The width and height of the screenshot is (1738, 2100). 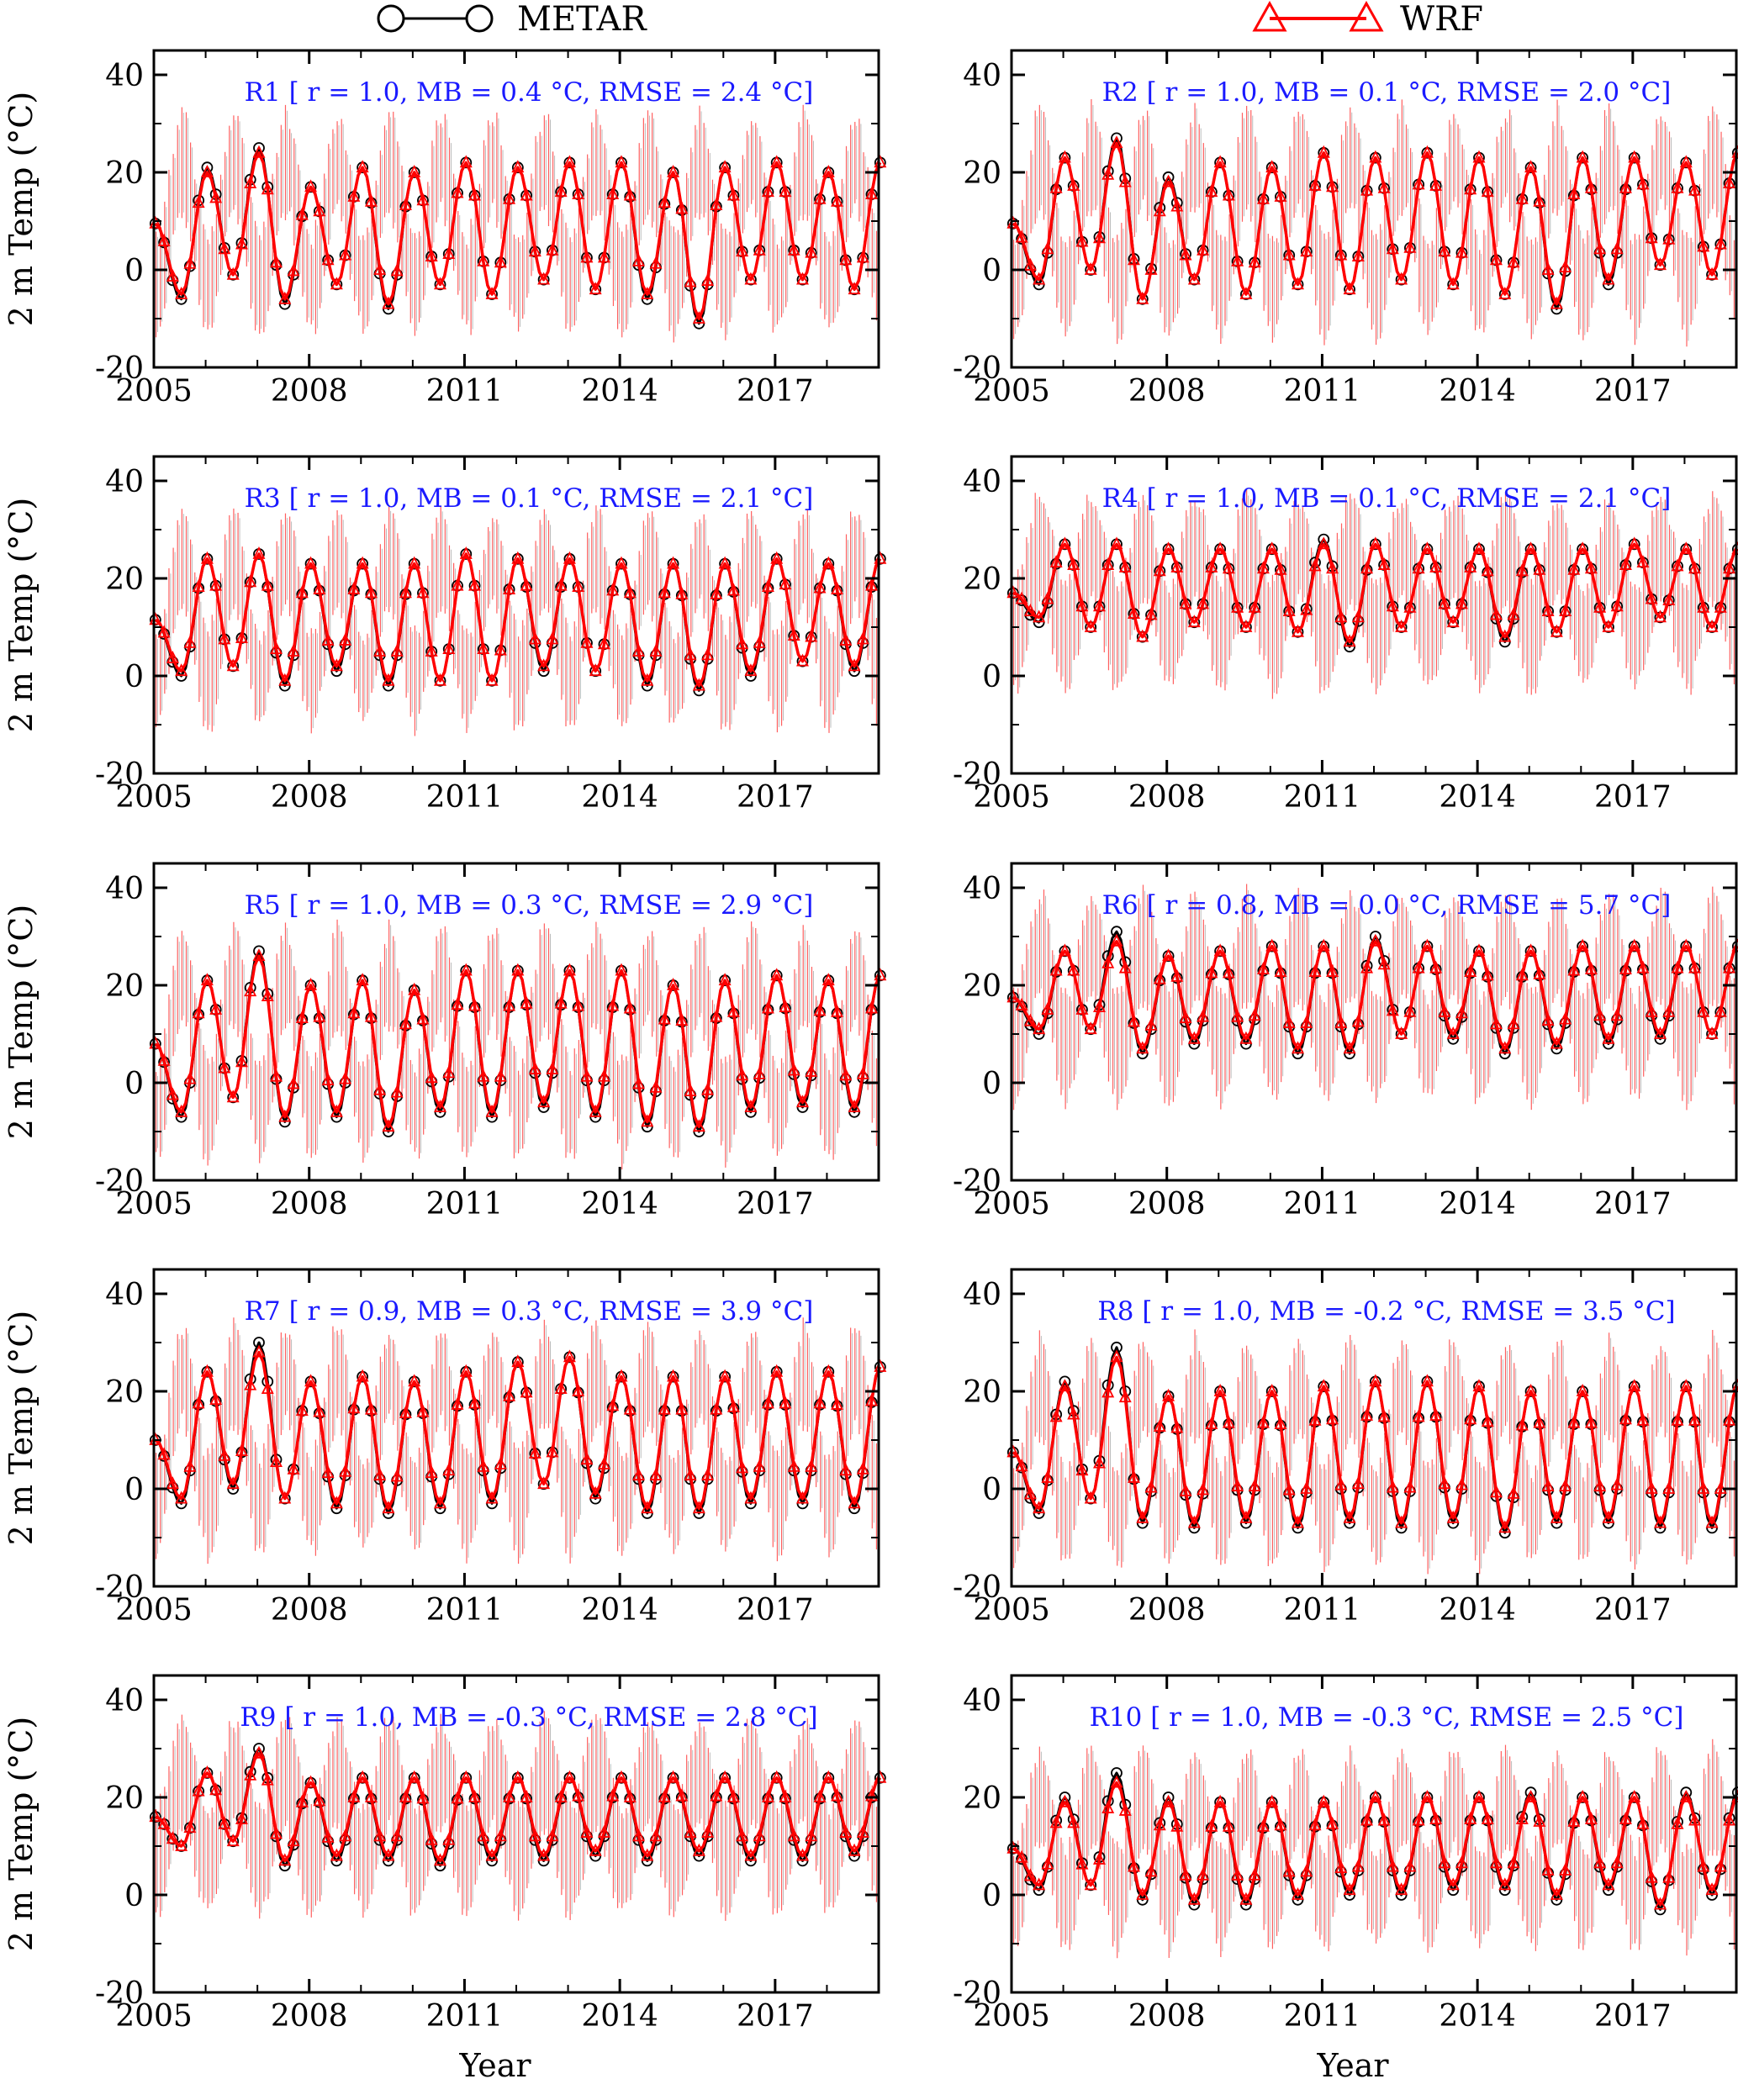 What do you see at coordinates (1375, 223) in the screenshot?
I see `series-wrf-line` at bounding box center [1375, 223].